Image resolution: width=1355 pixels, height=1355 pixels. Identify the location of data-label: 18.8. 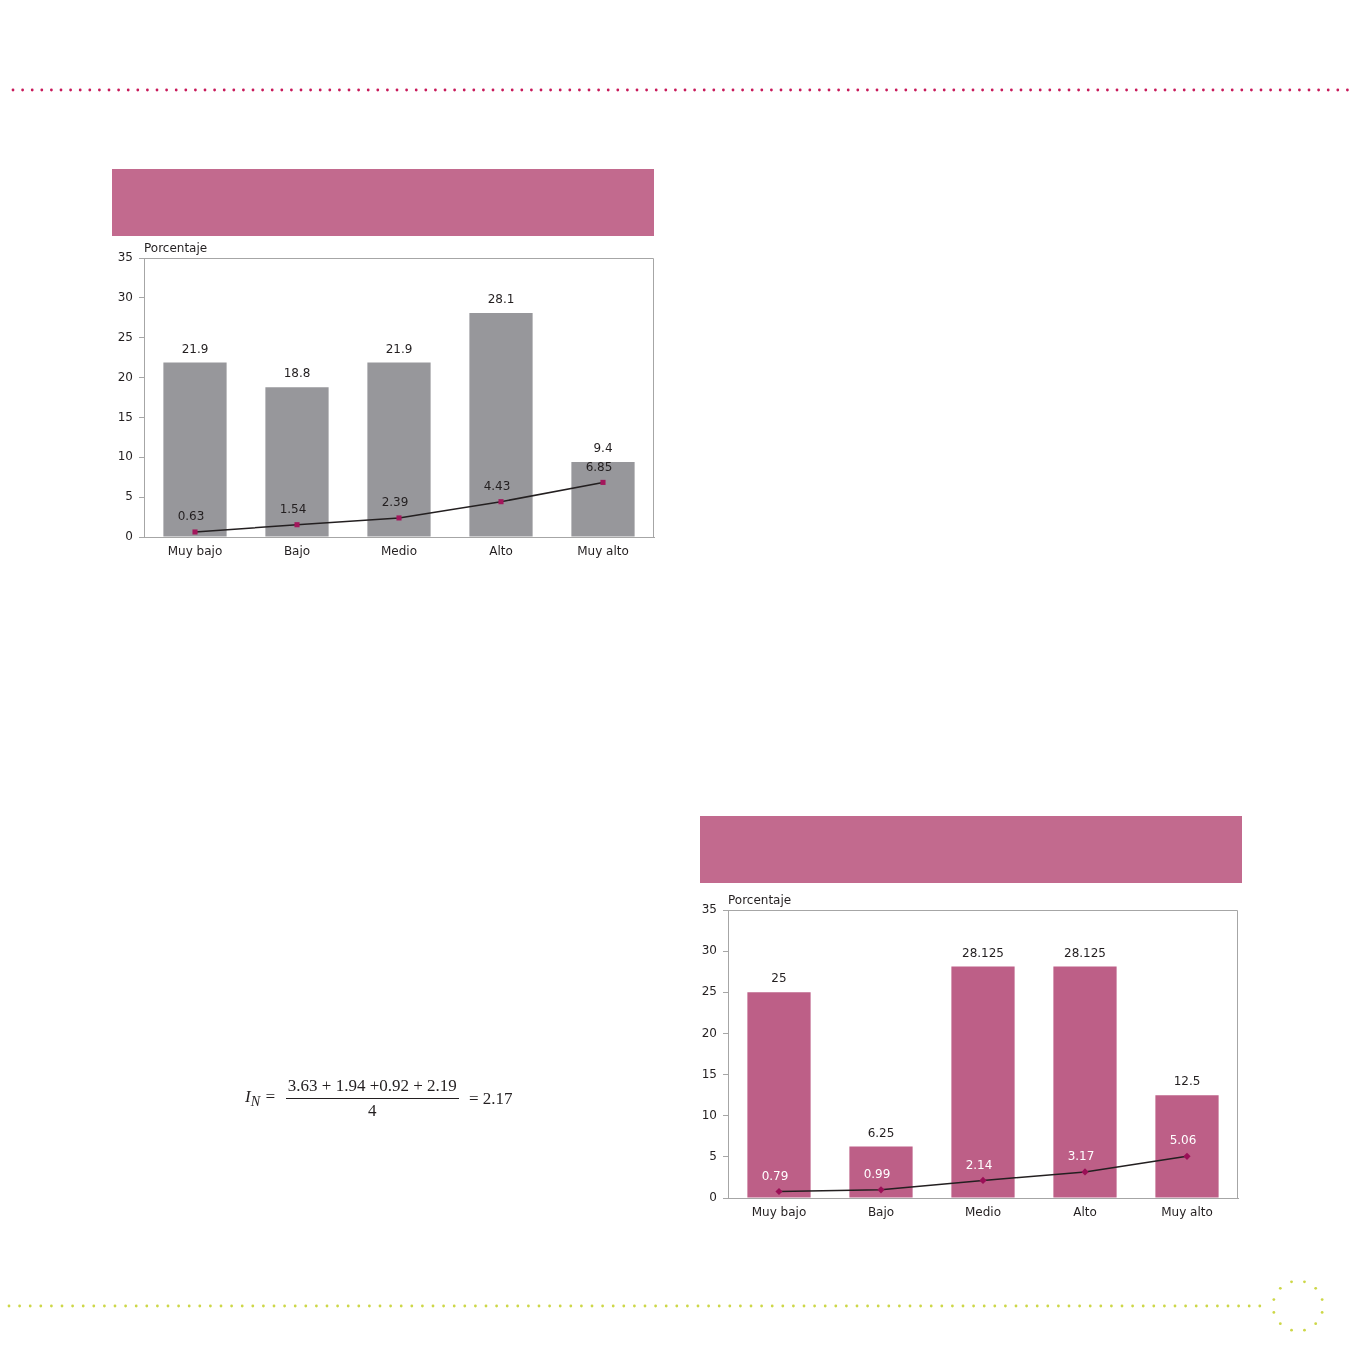
(297, 373).